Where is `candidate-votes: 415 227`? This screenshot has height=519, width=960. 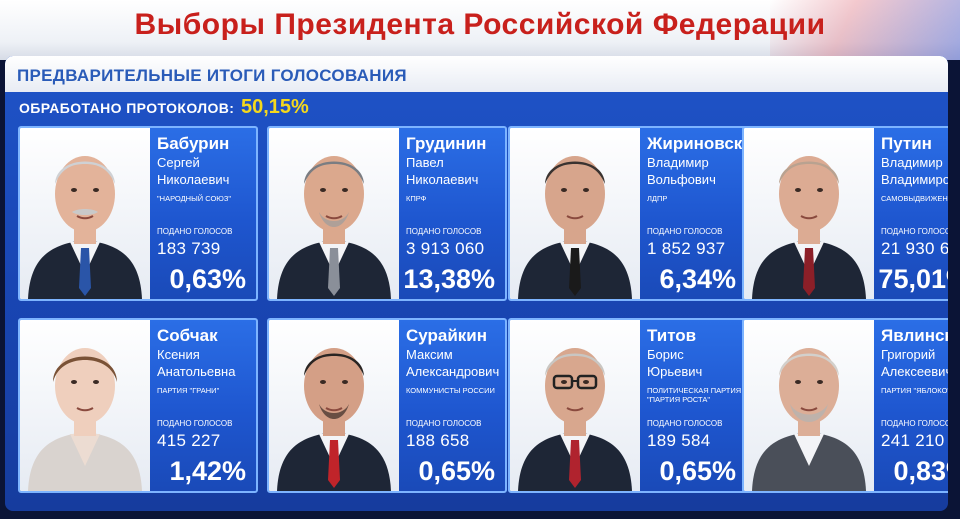 candidate-votes: 415 227 is located at coordinates (189, 440).